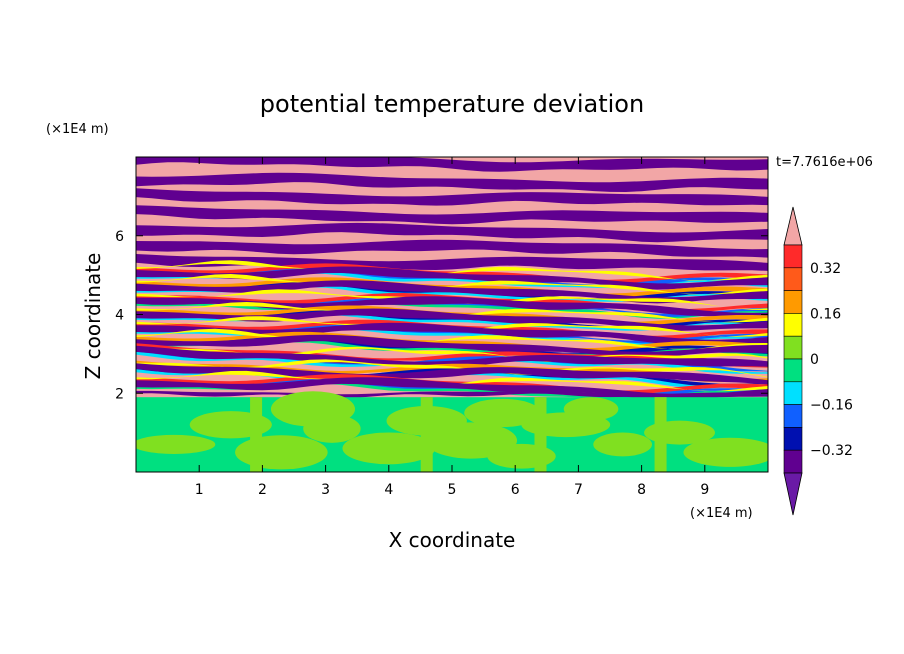  I want to click on x-tick-label: 4, so click(388, 490).